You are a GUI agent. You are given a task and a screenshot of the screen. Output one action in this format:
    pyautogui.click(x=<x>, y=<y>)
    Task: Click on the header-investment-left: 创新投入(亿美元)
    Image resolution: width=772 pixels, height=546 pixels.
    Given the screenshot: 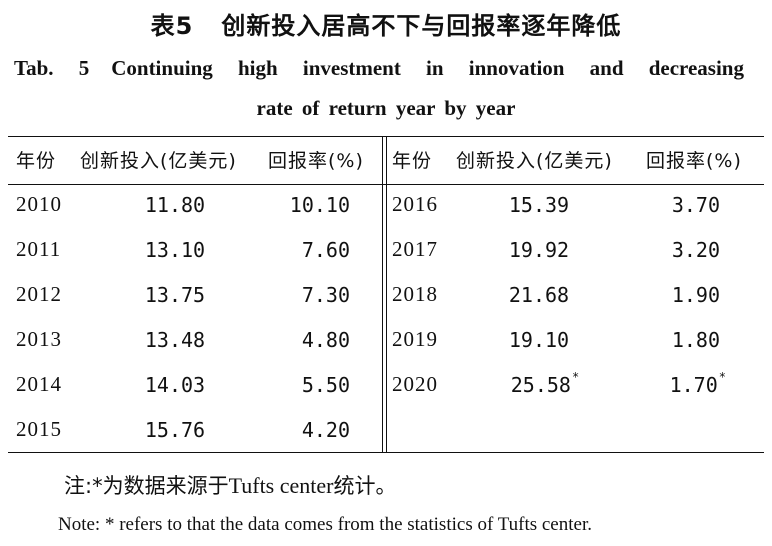 What is the action you would take?
    pyautogui.click(x=158, y=161)
    